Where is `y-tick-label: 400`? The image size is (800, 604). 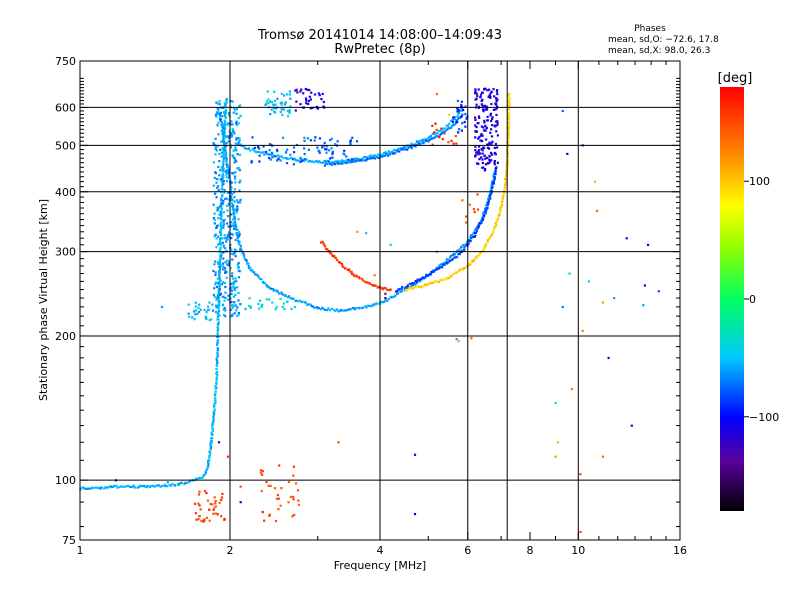 y-tick-label: 400 is located at coordinates (65, 192).